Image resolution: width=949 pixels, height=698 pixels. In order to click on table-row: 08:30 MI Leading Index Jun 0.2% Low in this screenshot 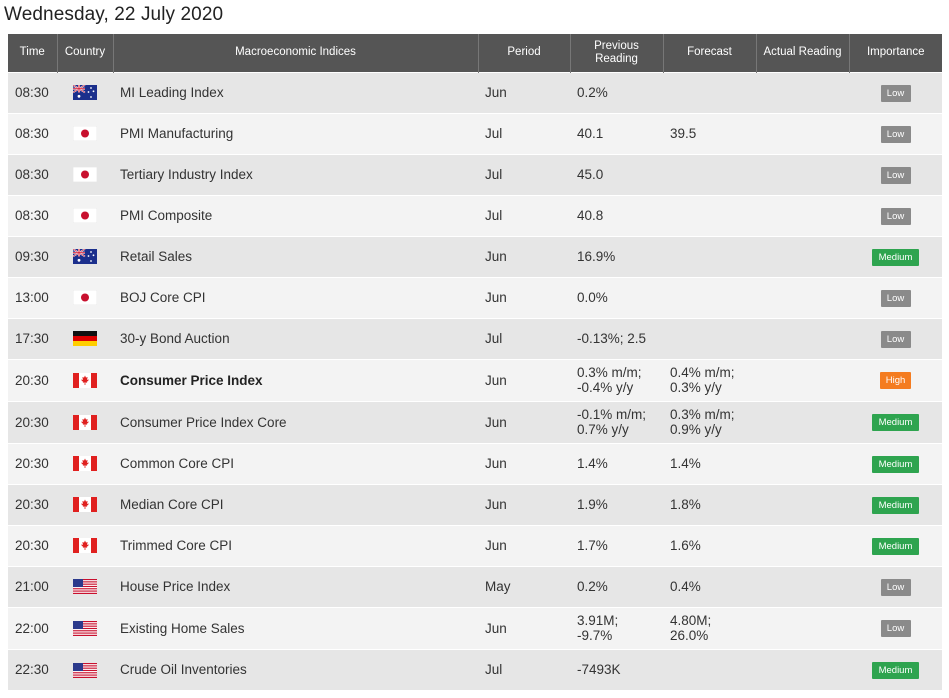, I will do `click(475, 92)`.